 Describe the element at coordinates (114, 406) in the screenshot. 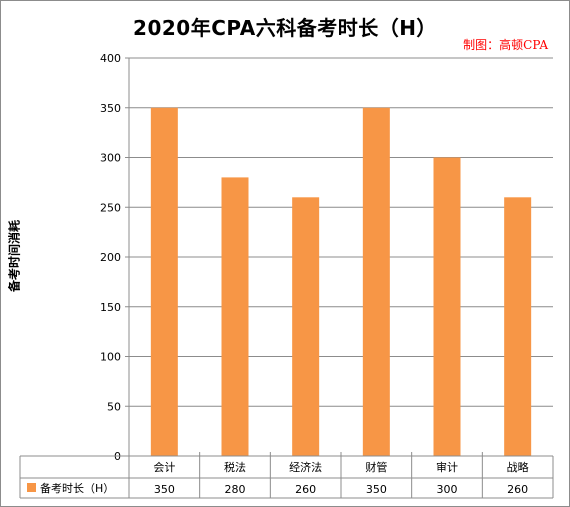

I see `y-tick-label: 50` at that location.